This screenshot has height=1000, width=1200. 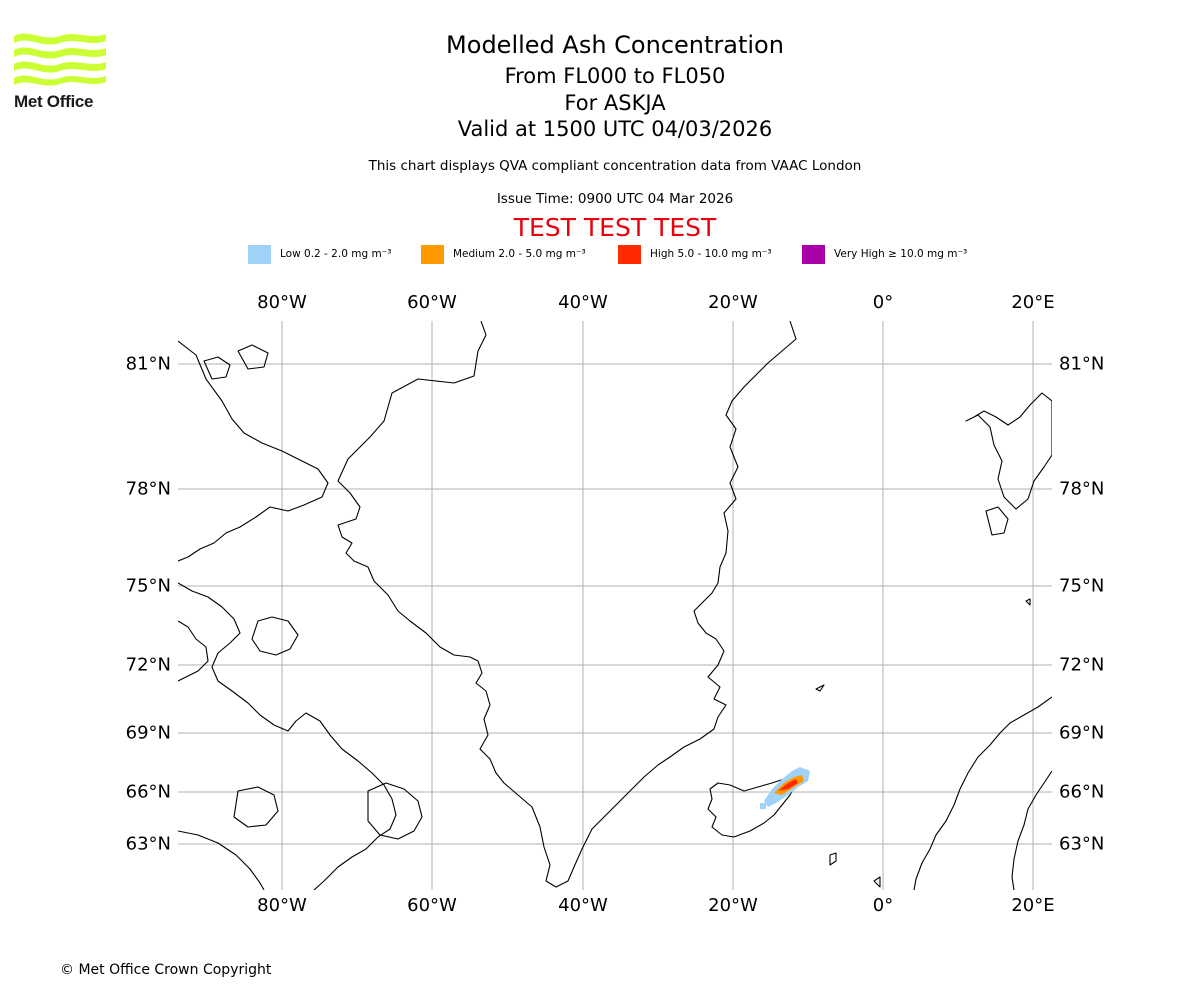 I want to click on coastline-devon, so click(x=193, y=651).